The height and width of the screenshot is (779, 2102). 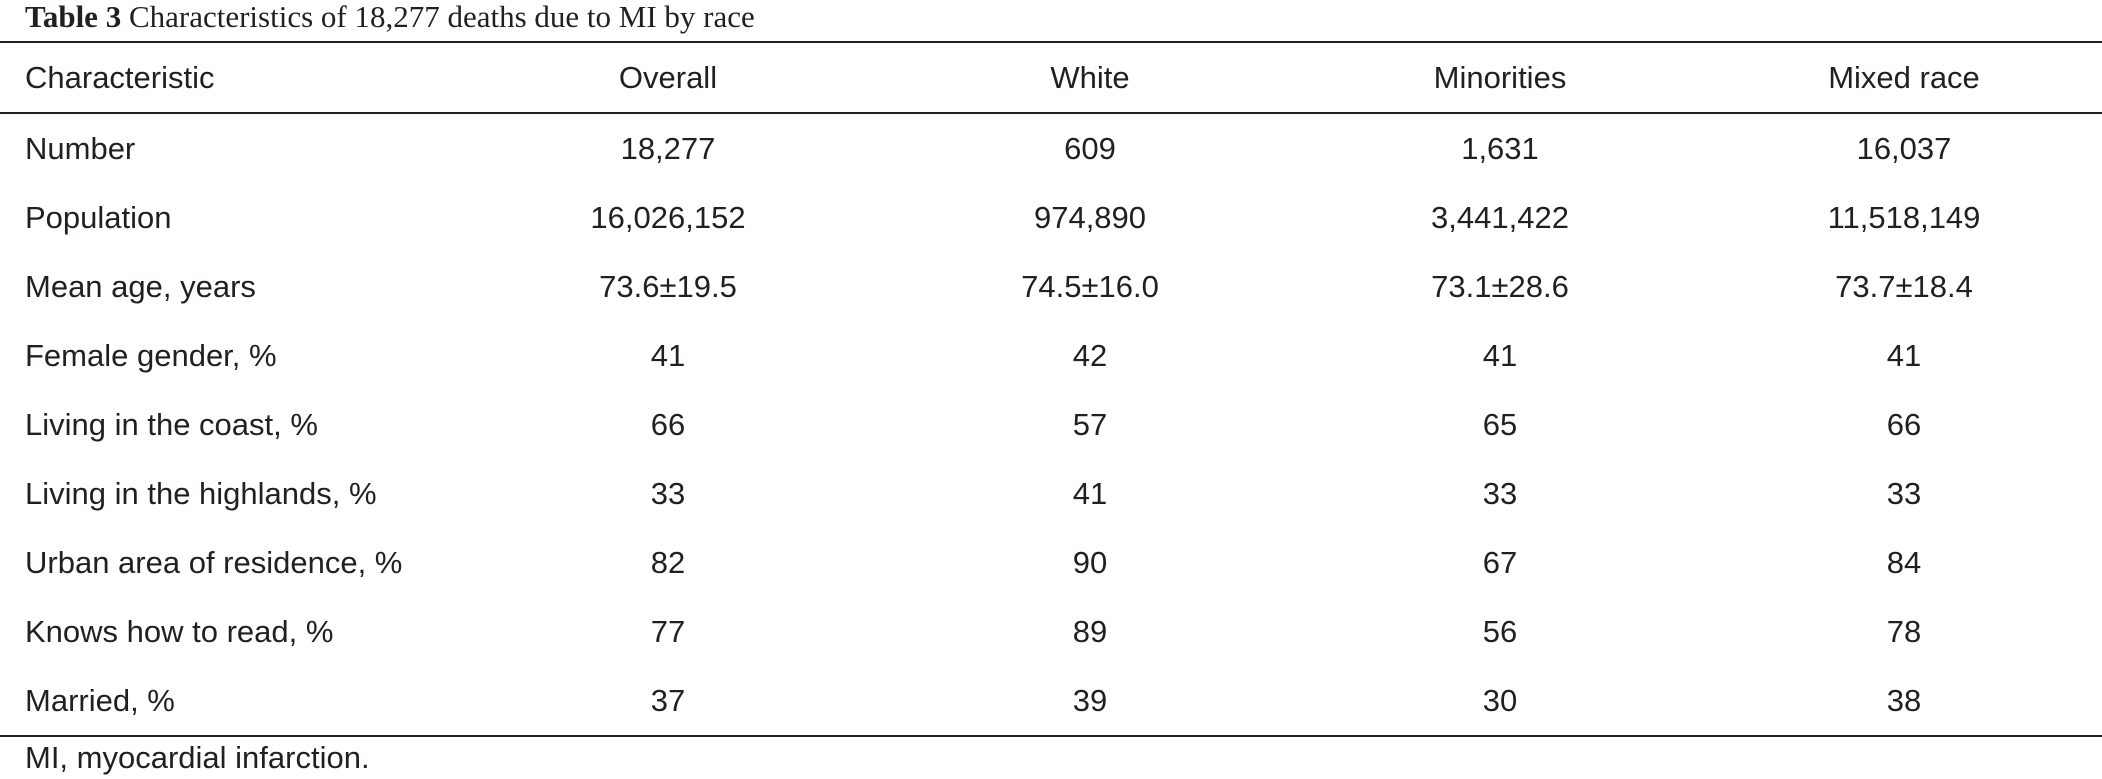 What do you see at coordinates (668, 562) in the screenshot?
I see `cell-overall: 82` at bounding box center [668, 562].